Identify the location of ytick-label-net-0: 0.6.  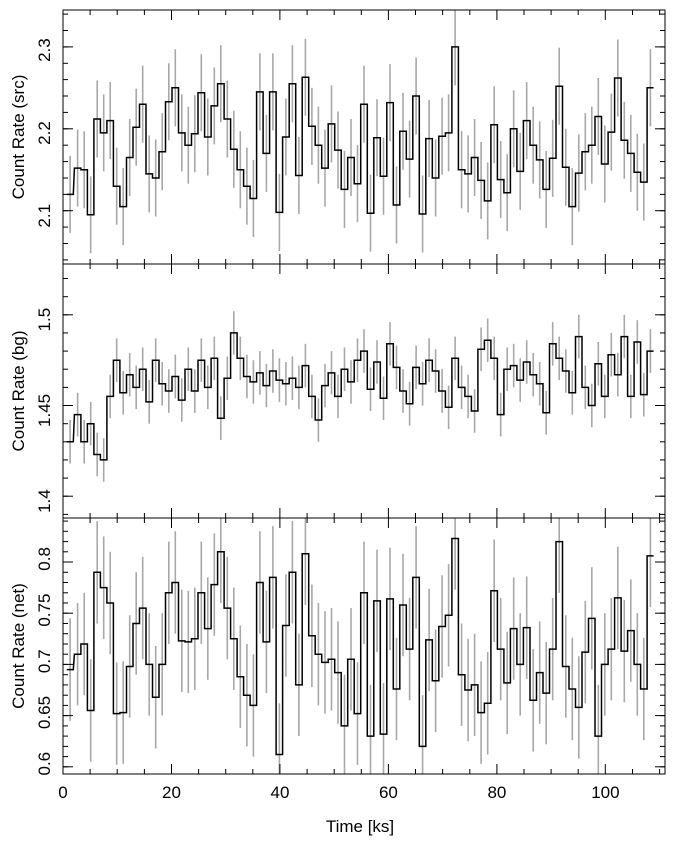
(44, 764).